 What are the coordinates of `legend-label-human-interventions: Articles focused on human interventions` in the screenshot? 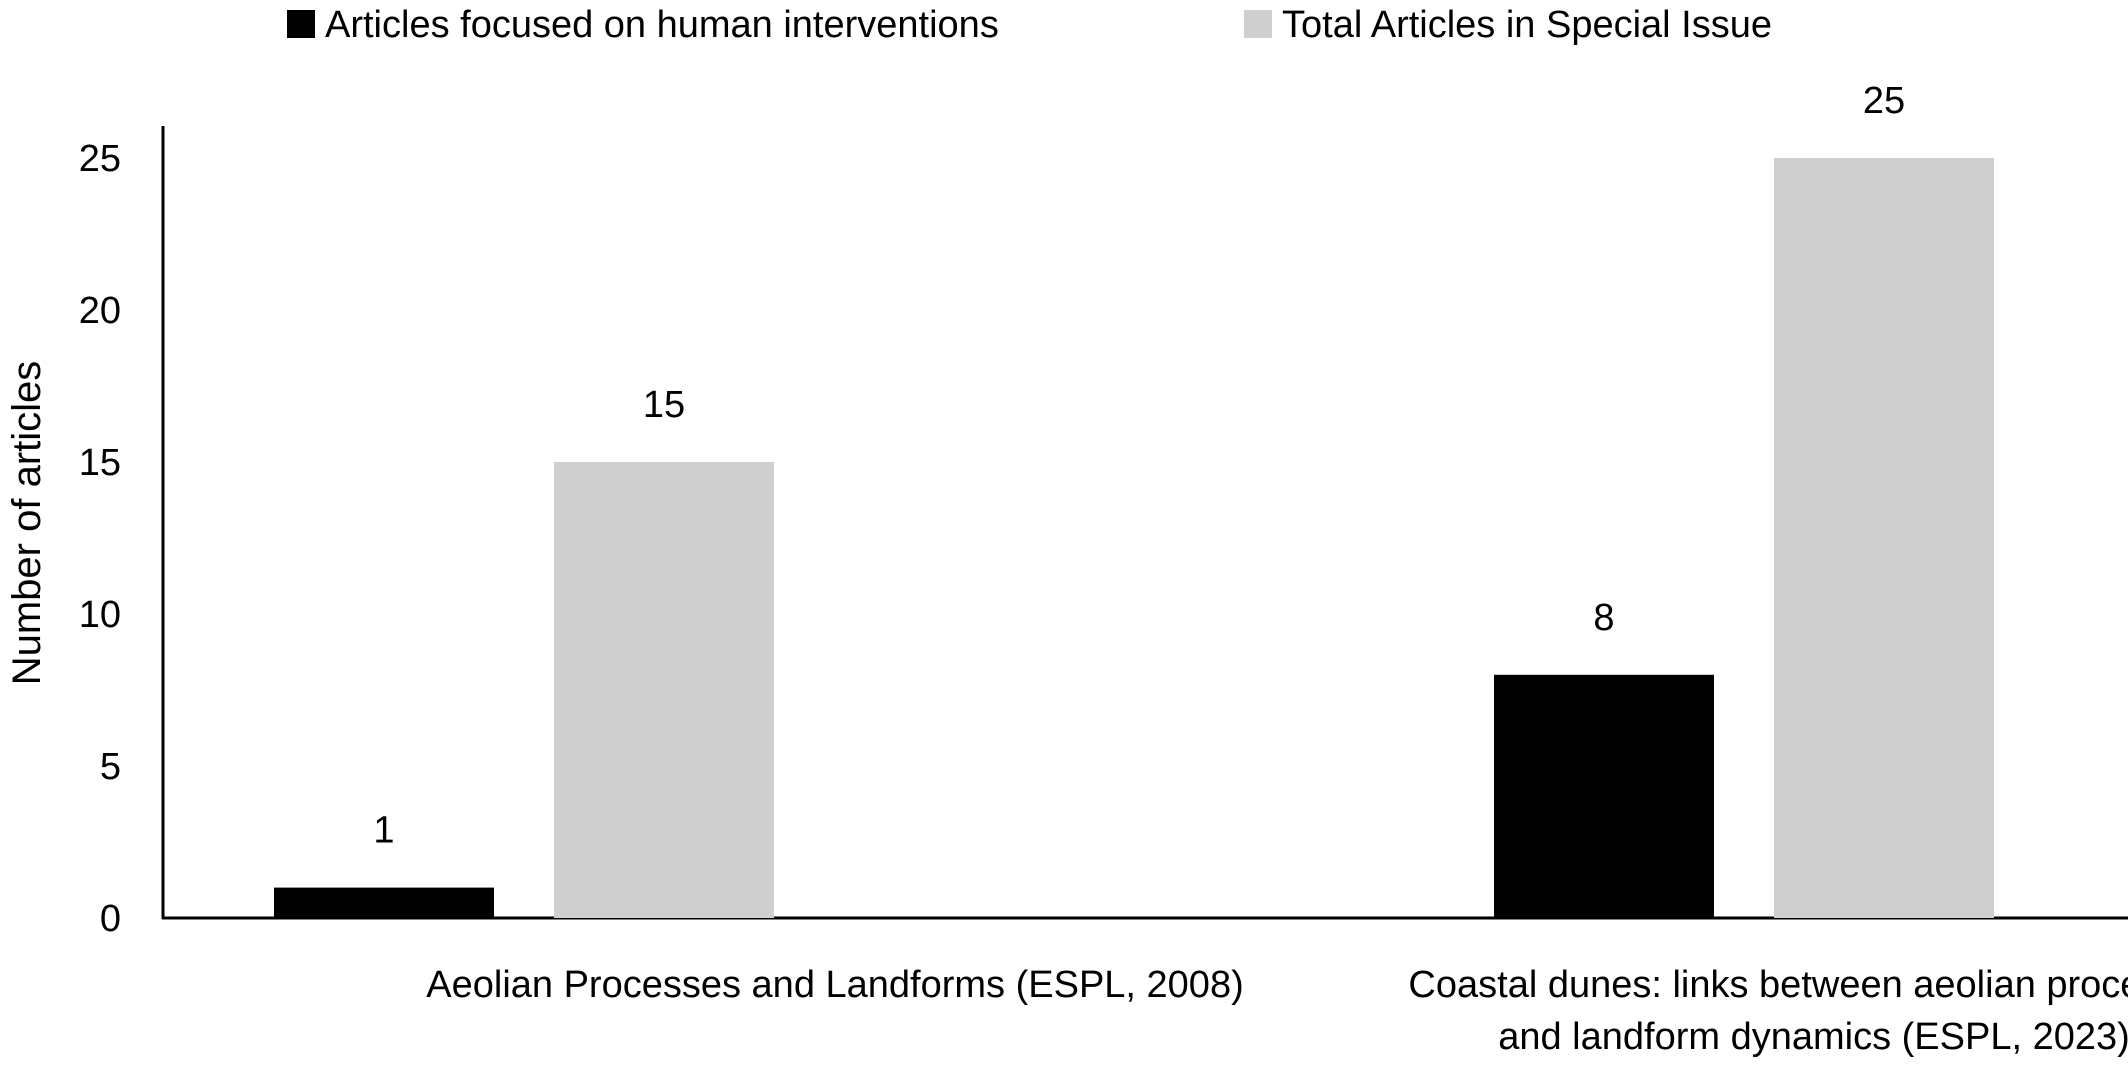 It's located at (662, 25).